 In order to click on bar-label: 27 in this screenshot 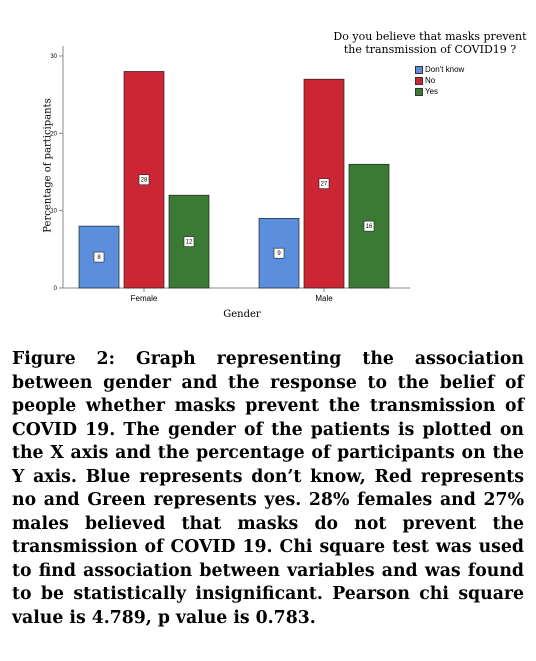, I will do `click(324, 185)`.